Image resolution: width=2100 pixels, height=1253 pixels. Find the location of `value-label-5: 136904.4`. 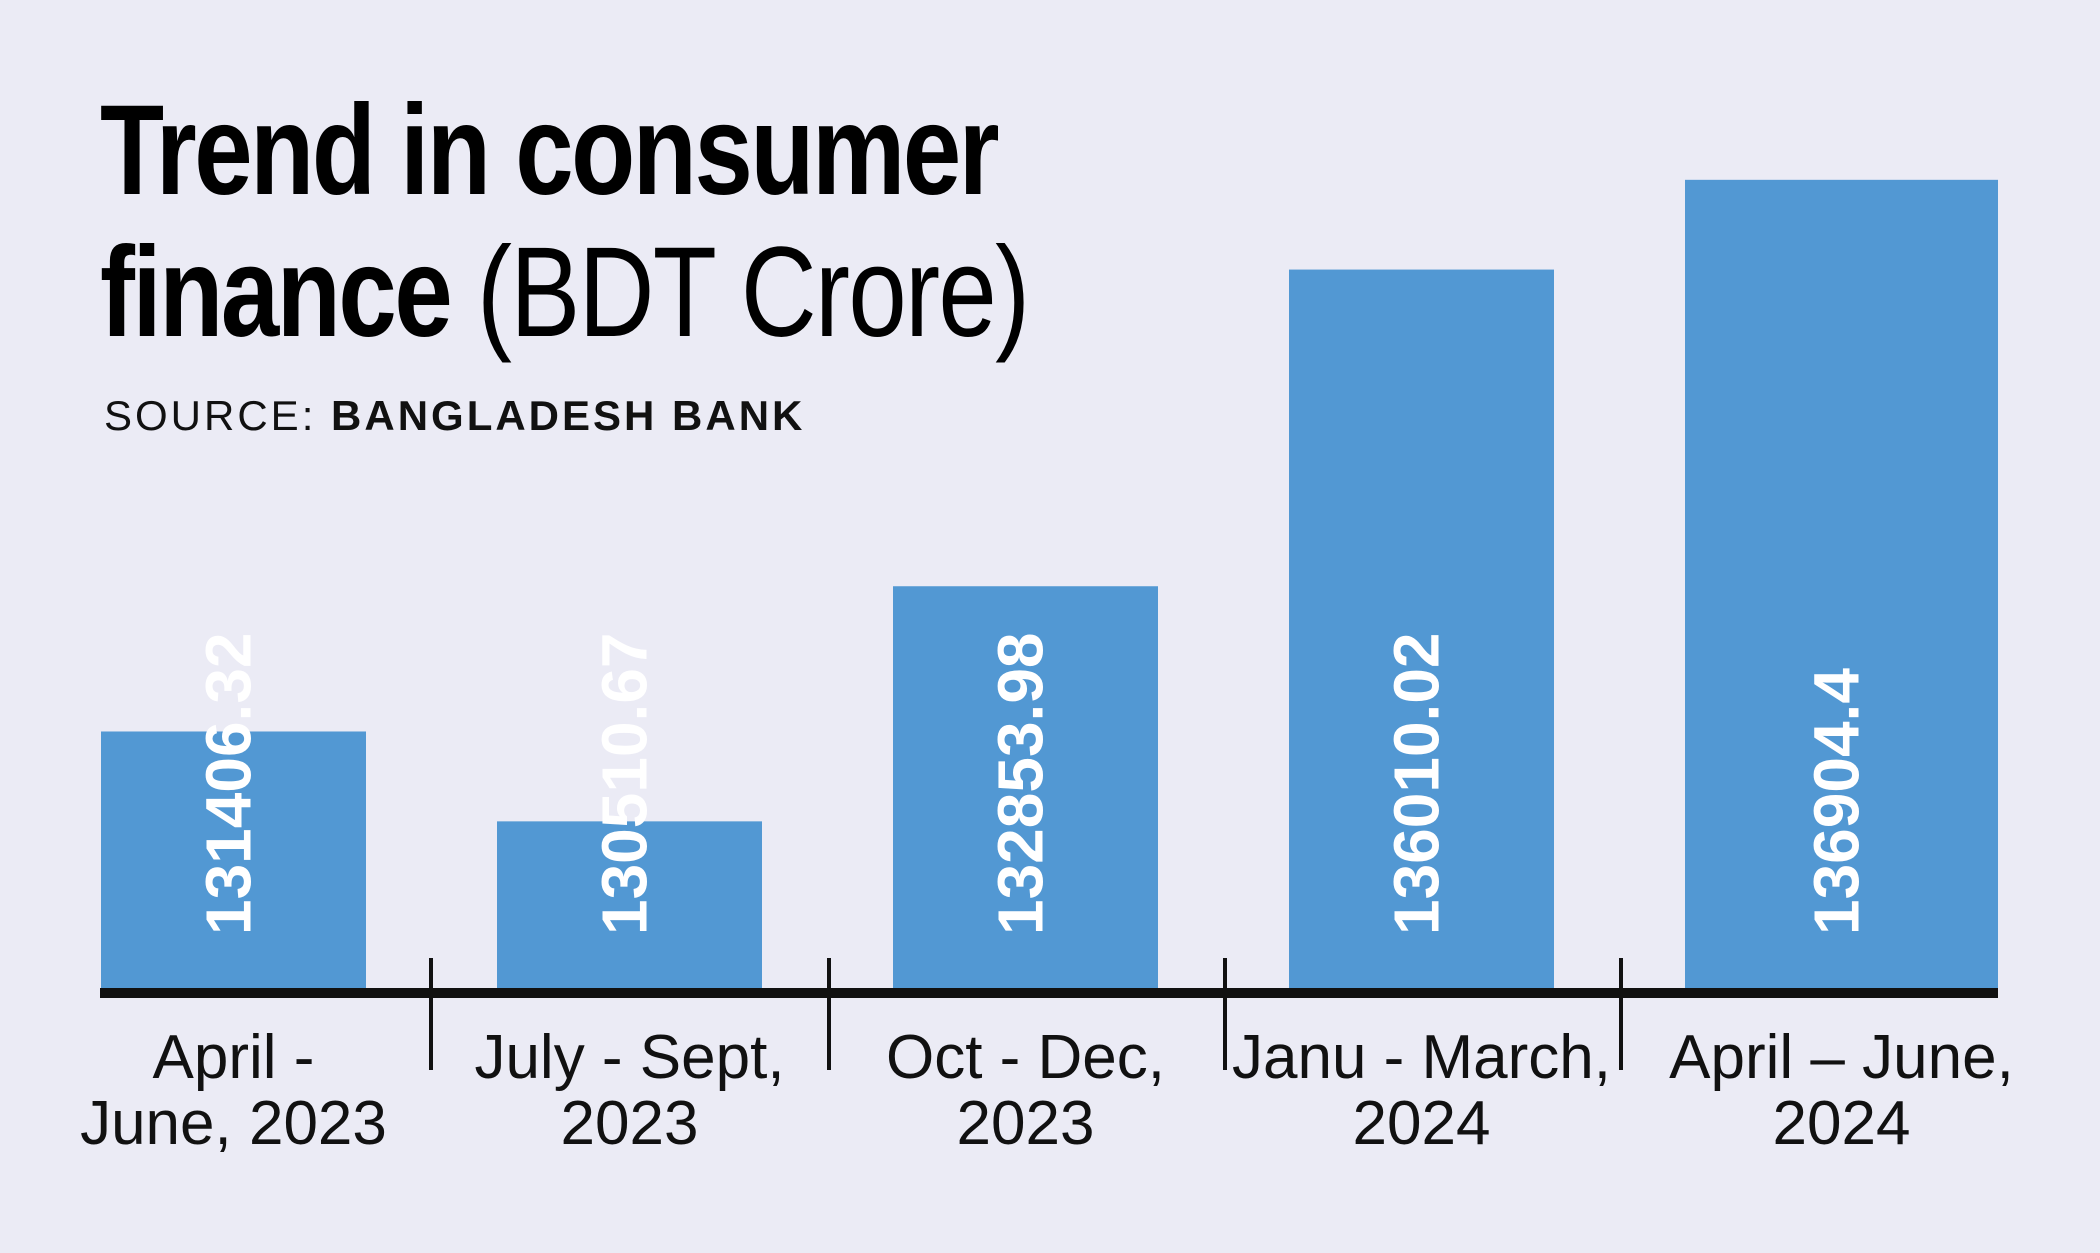

value-label-5: 136904.4 is located at coordinates (1836, 801).